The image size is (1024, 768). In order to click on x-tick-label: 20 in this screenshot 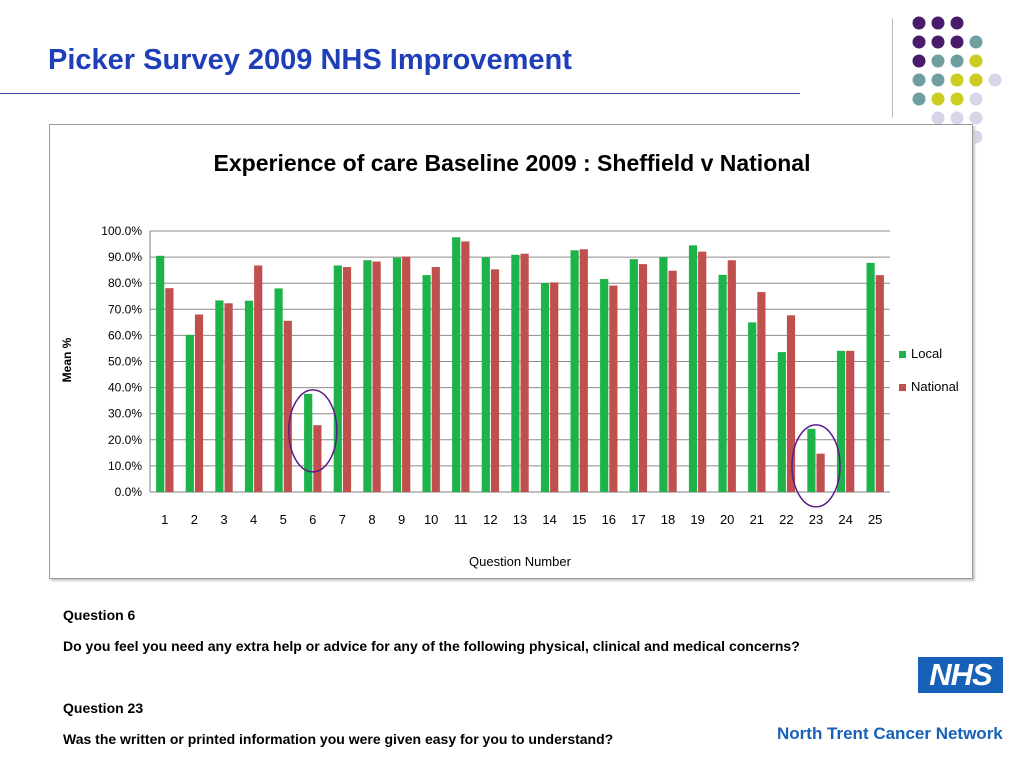, I will do `click(727, 519)`.